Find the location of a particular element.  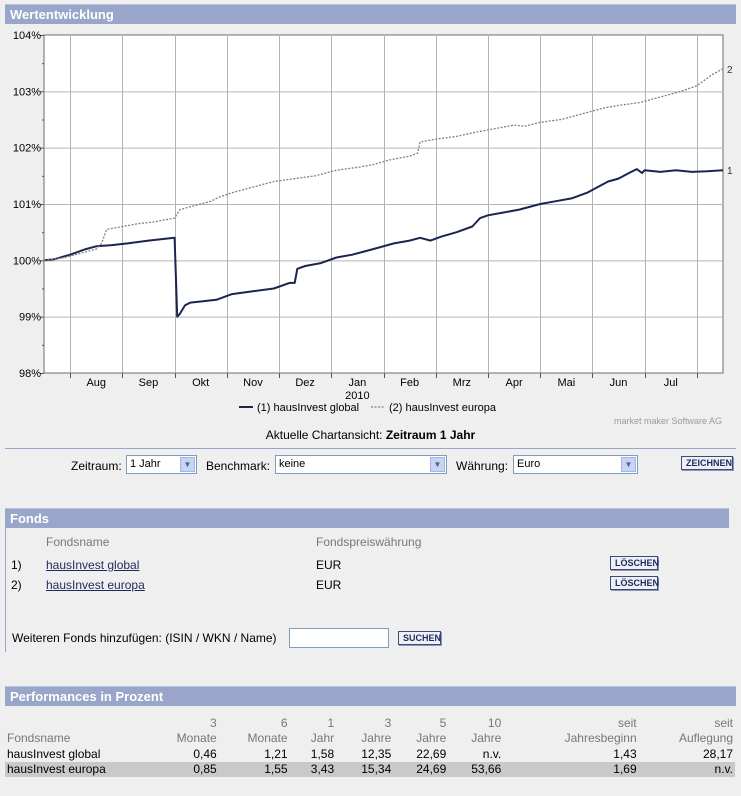

perf-cell: 12,35 is located at coordinates (376, 754).